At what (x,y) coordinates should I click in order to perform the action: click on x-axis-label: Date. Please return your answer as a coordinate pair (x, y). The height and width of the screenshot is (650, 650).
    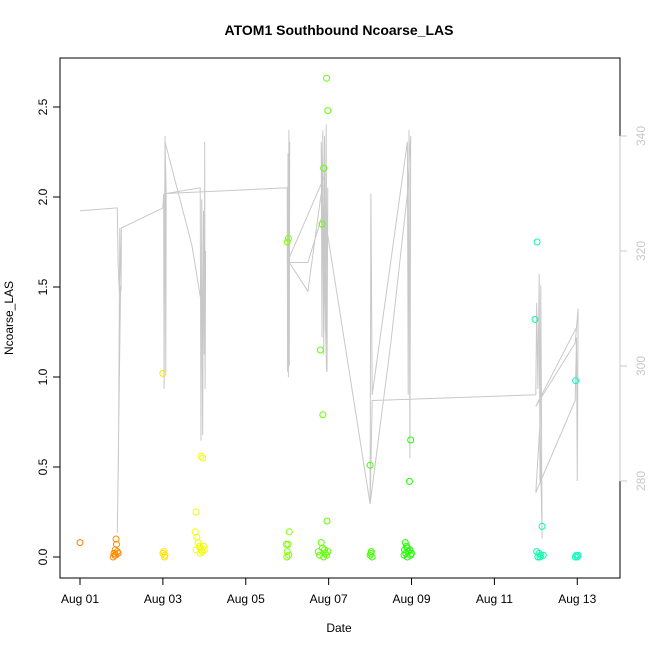
    Looking at the image, I should click on (339, 628).